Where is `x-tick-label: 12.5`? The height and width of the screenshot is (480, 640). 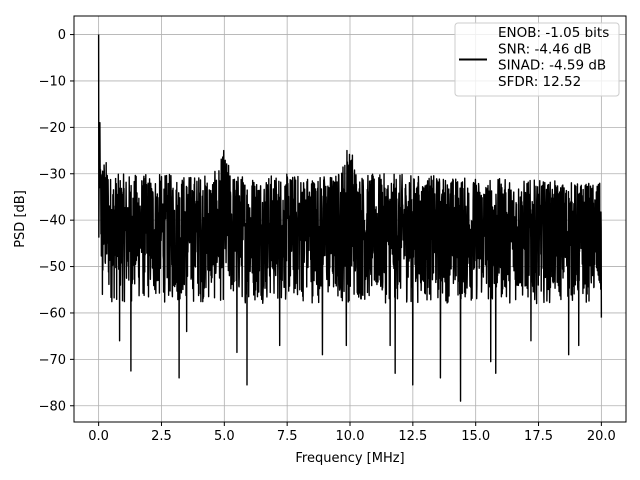 x-tick-label: 12.5 is located at coordinates (412, 436).